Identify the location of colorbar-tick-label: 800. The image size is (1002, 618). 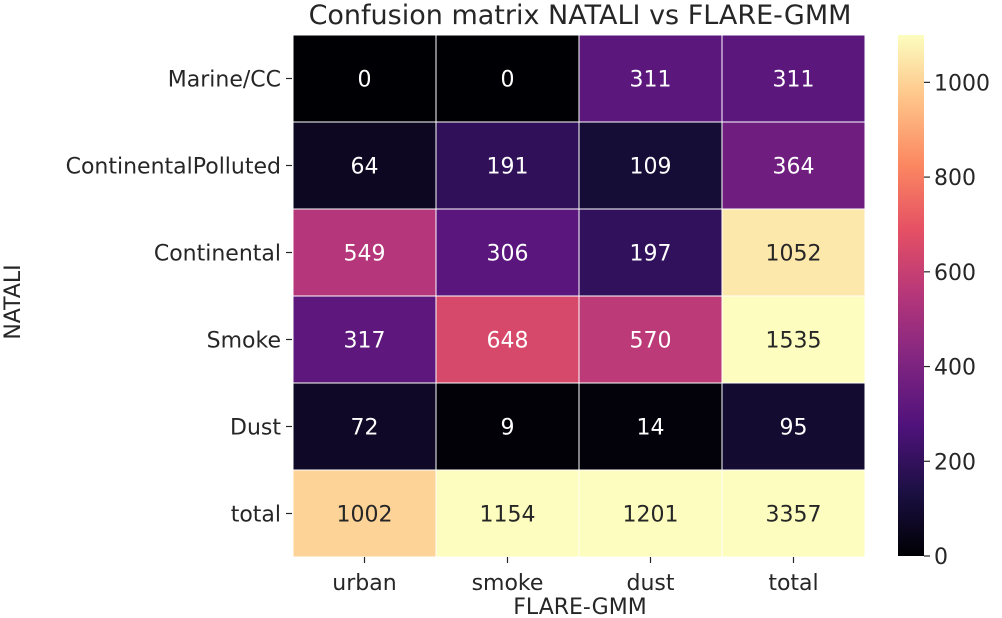
(955, 178).